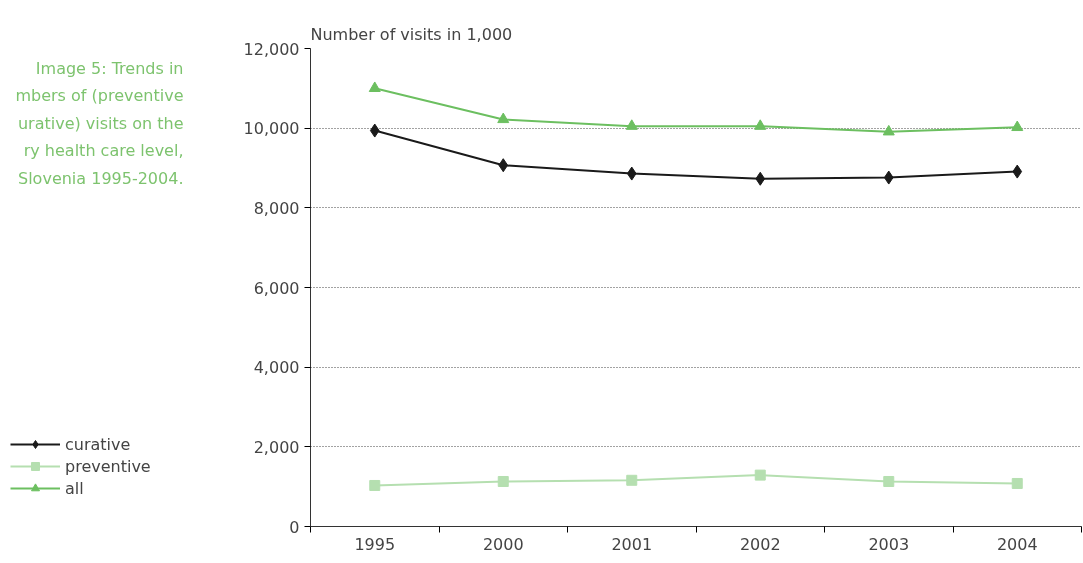 This screenshot has width=1083, height=563. Describe the element at coordinates (294, 527) in the screenshot. I see `y-tick-label: 0` at that location.